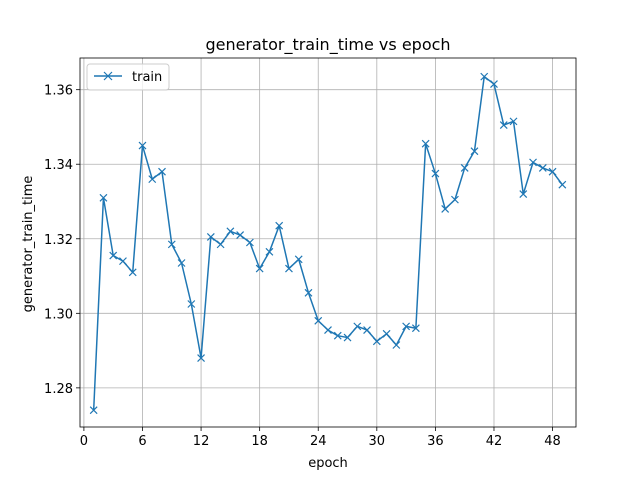 The height and width of the screenshot is (480, 640). Describe the element at coordinates (435, 441) in the screenshot. I see `x-tick-label: 36` at that location.